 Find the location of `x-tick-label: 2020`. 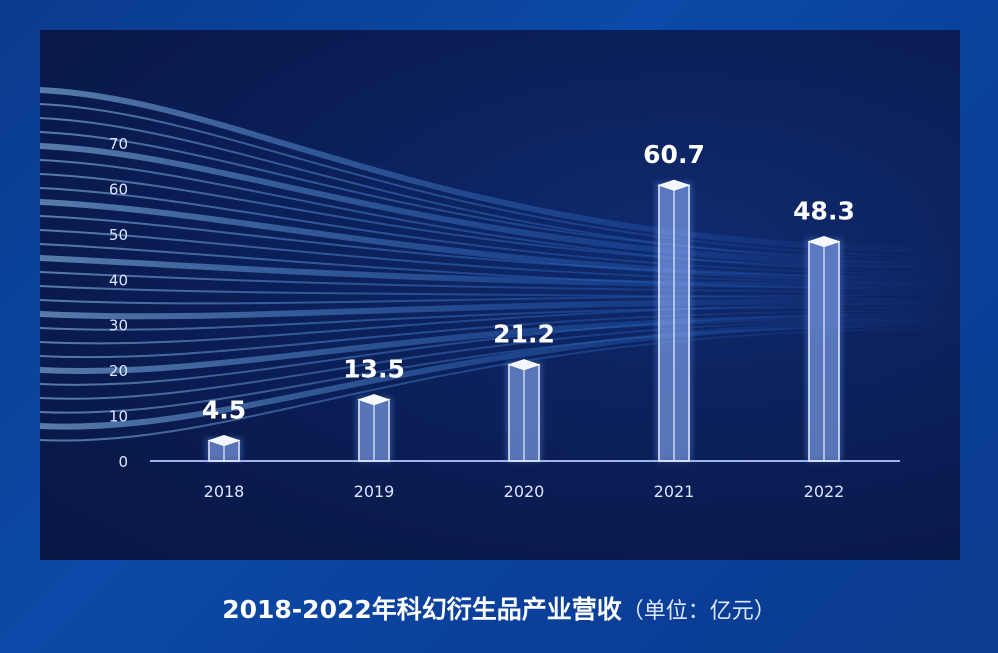

x-tick-label: 2020 is located at coordinates (524, 491).